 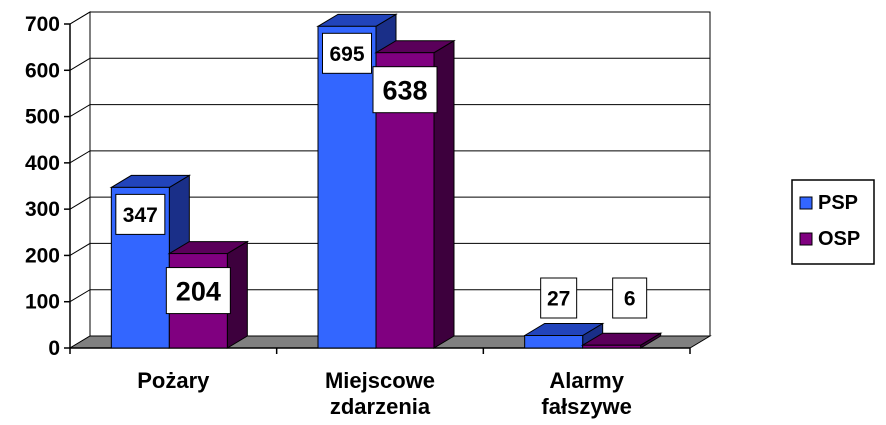 I want to click on data-label: 638, so click(x=404, y=90).